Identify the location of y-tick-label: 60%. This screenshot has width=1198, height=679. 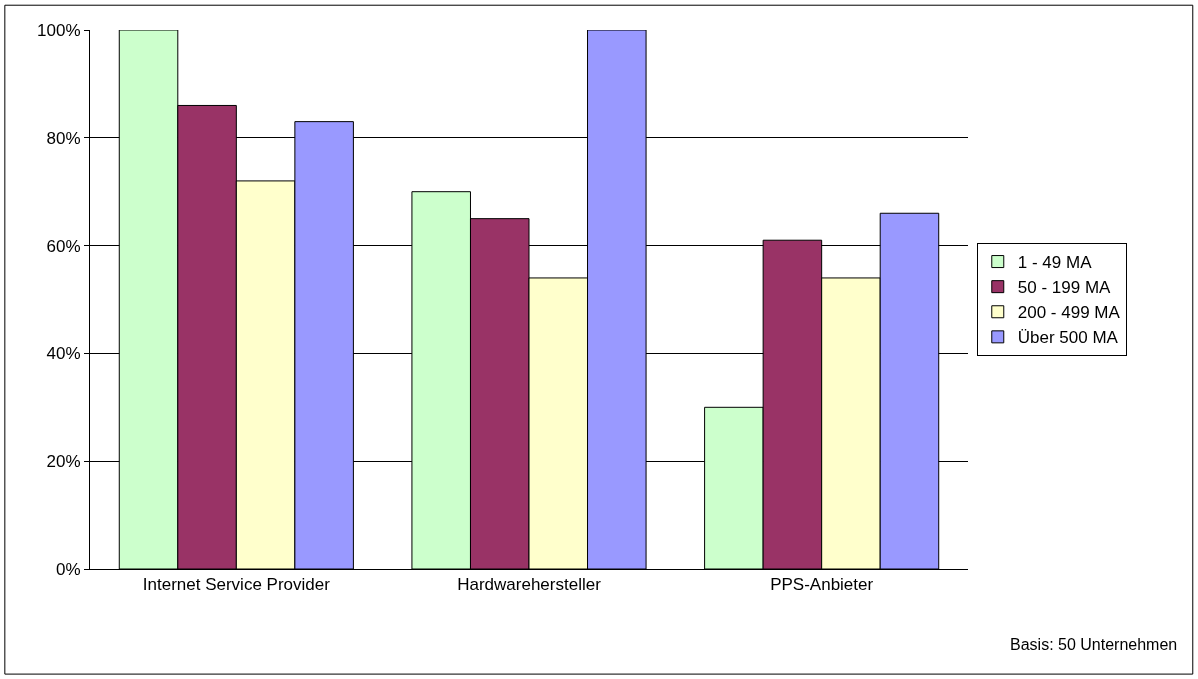
(63, 246).